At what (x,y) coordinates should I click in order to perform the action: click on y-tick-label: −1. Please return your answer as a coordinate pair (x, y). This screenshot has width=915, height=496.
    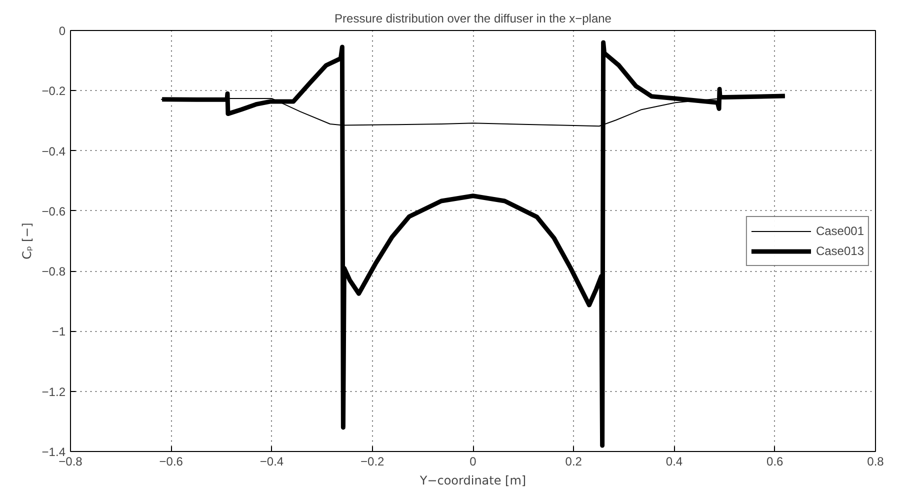
    Looking at the image, I should click on (59, 331).